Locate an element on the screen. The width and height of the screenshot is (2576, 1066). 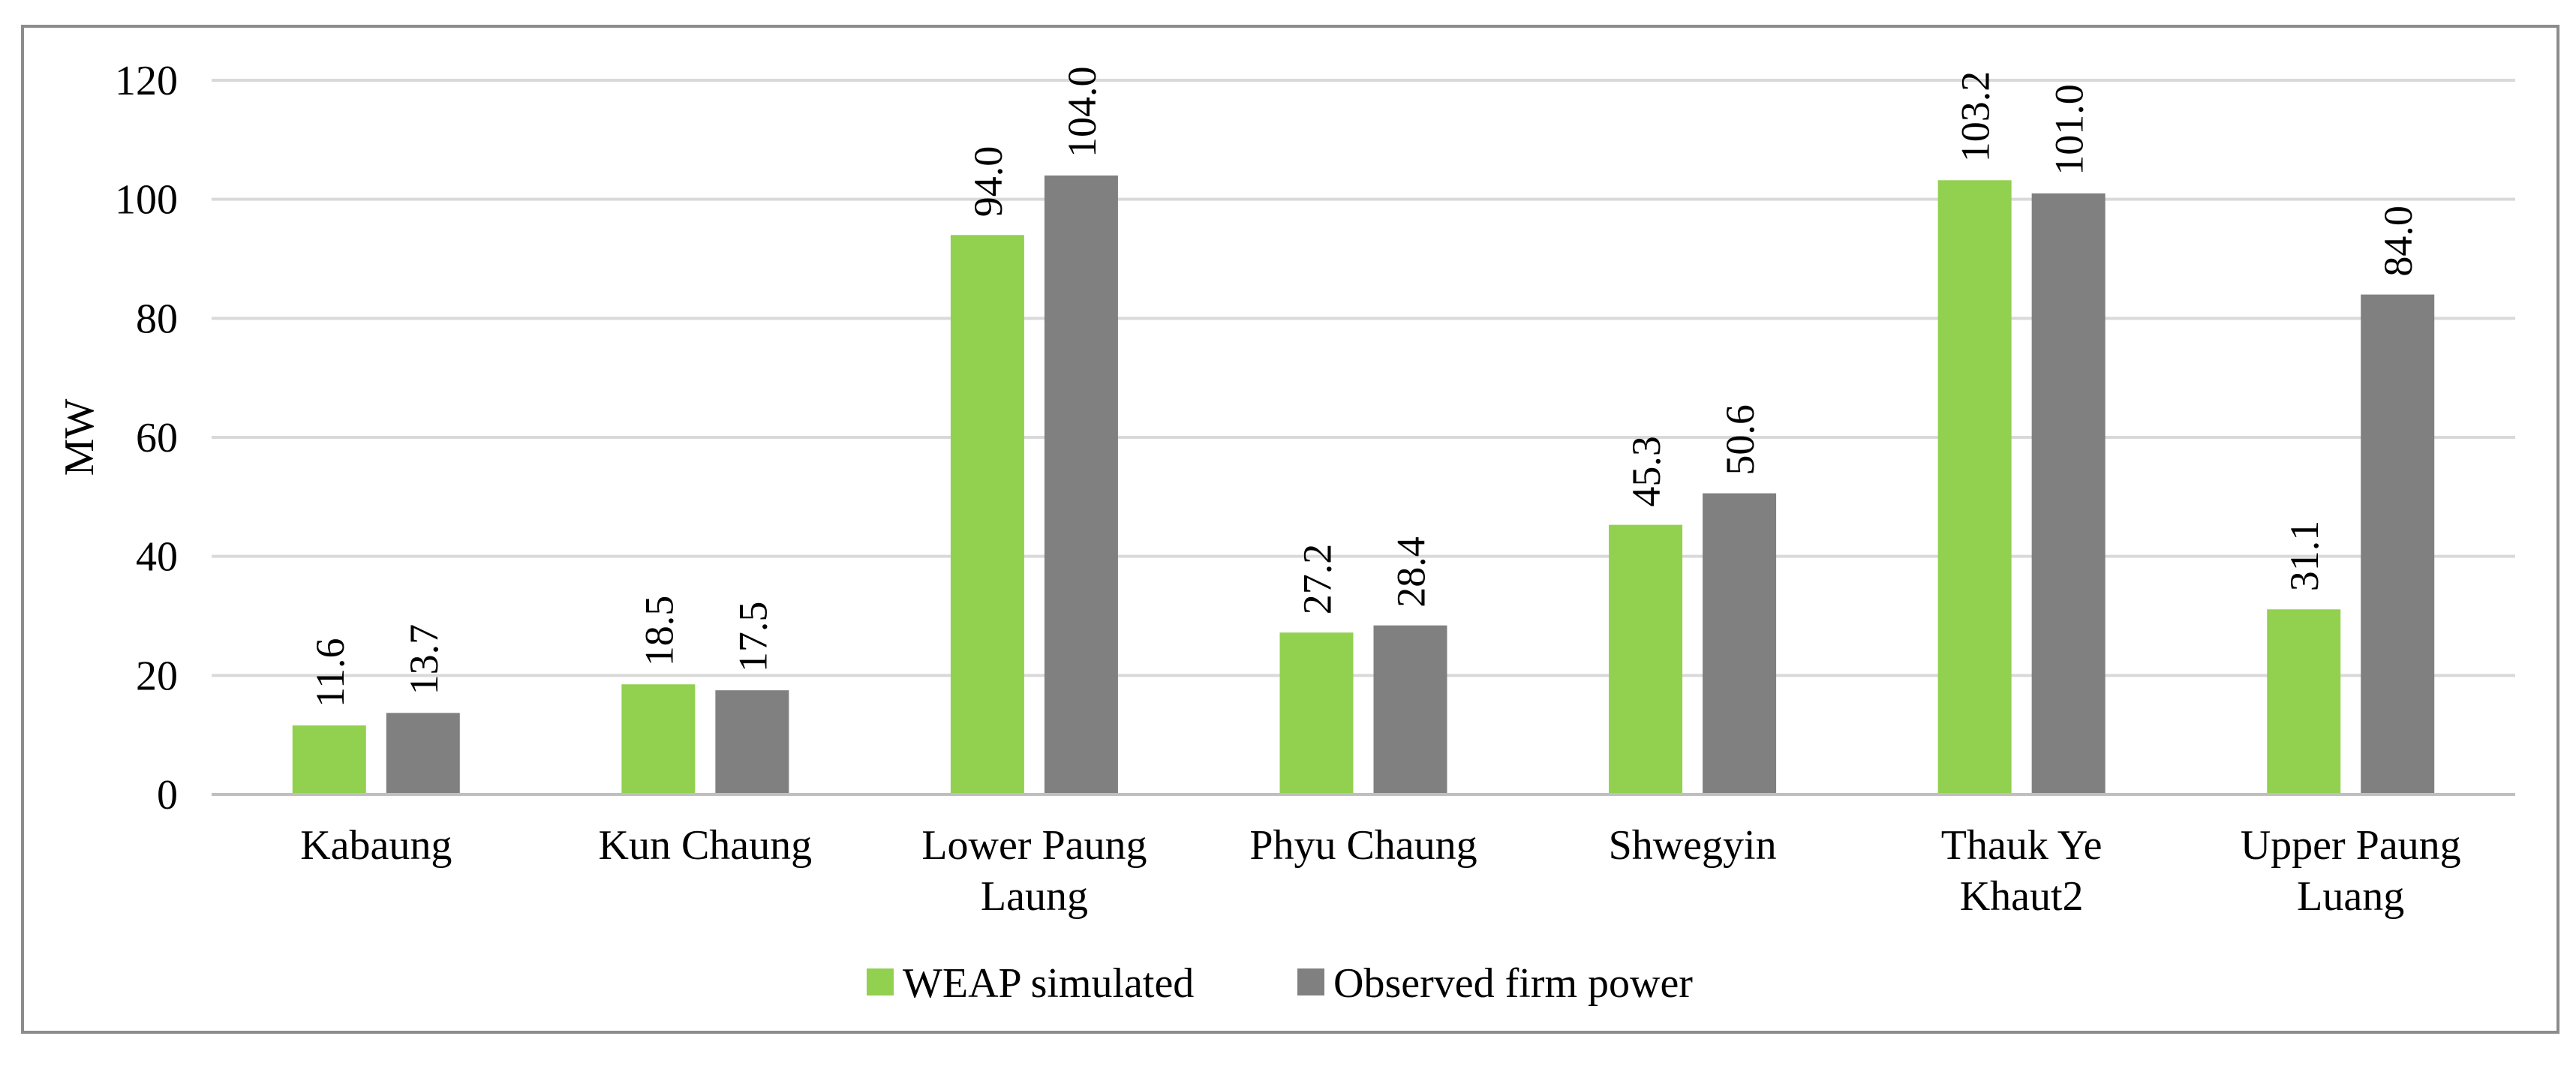
y-tick-label: 80 is located at coordinates (157, 319).